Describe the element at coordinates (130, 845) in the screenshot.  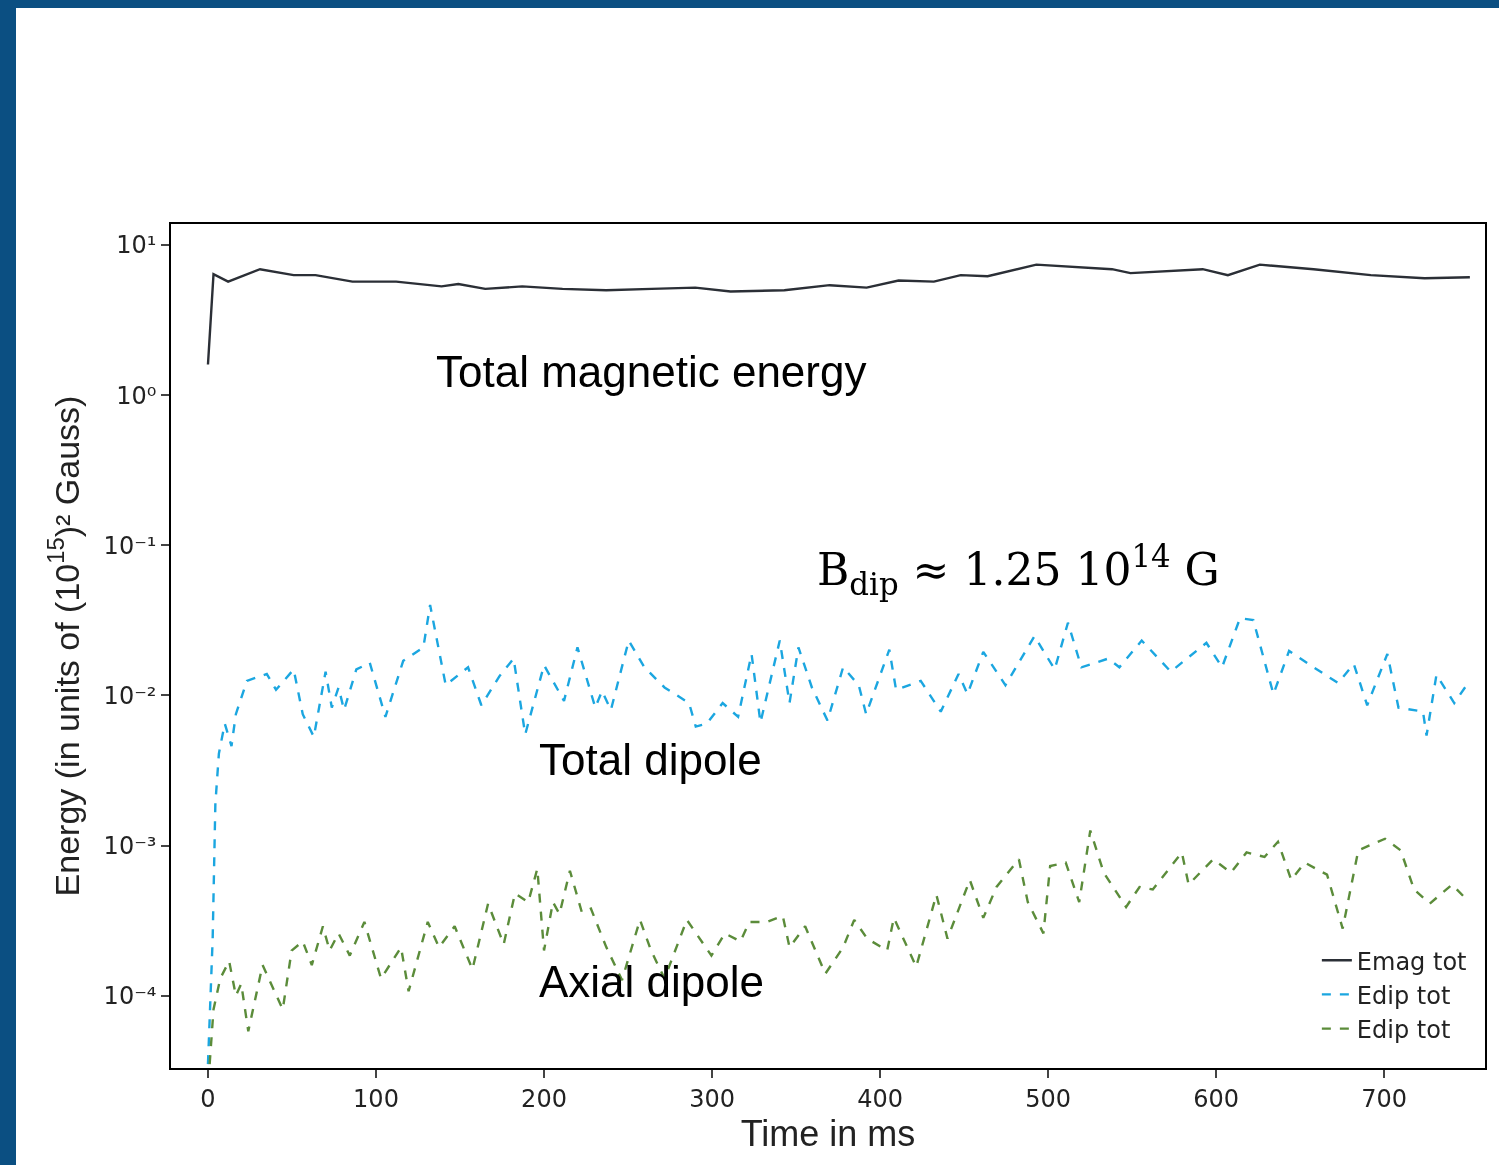
I see `y-tick-label: 10⁻³` at that location.